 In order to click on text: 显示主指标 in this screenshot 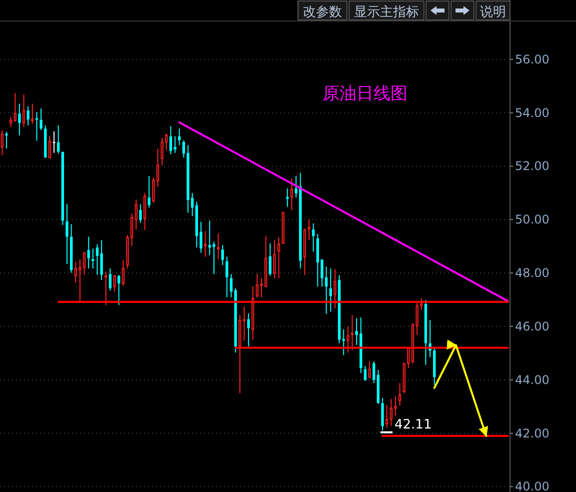, I will do `click(386, 12)`.